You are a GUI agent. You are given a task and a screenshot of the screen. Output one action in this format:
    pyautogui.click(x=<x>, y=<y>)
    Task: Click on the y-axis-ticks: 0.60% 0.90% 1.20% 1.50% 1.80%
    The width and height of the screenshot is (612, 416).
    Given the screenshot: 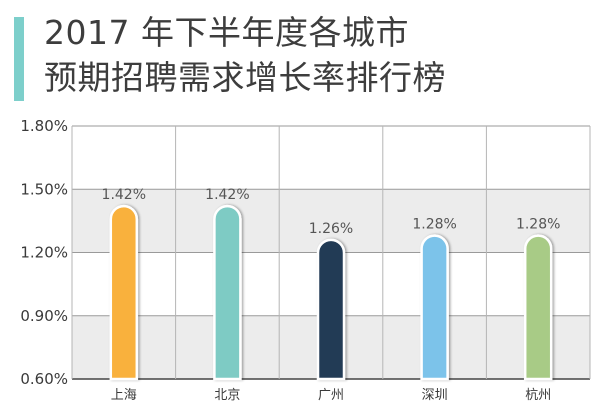 What is the action you would take?
    pyautogui.click(x=44, y=252)
    